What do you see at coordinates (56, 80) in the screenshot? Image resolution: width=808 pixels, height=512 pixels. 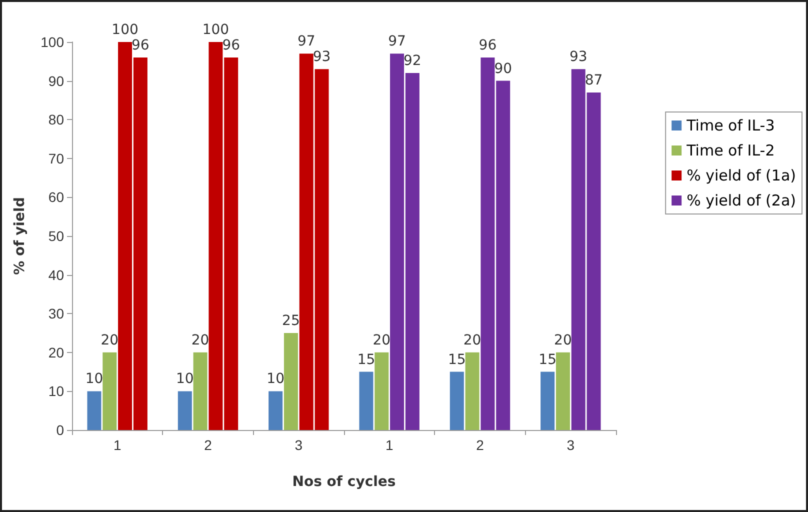 I see `y-tick-label: 90` at bounding box center [56, 80].